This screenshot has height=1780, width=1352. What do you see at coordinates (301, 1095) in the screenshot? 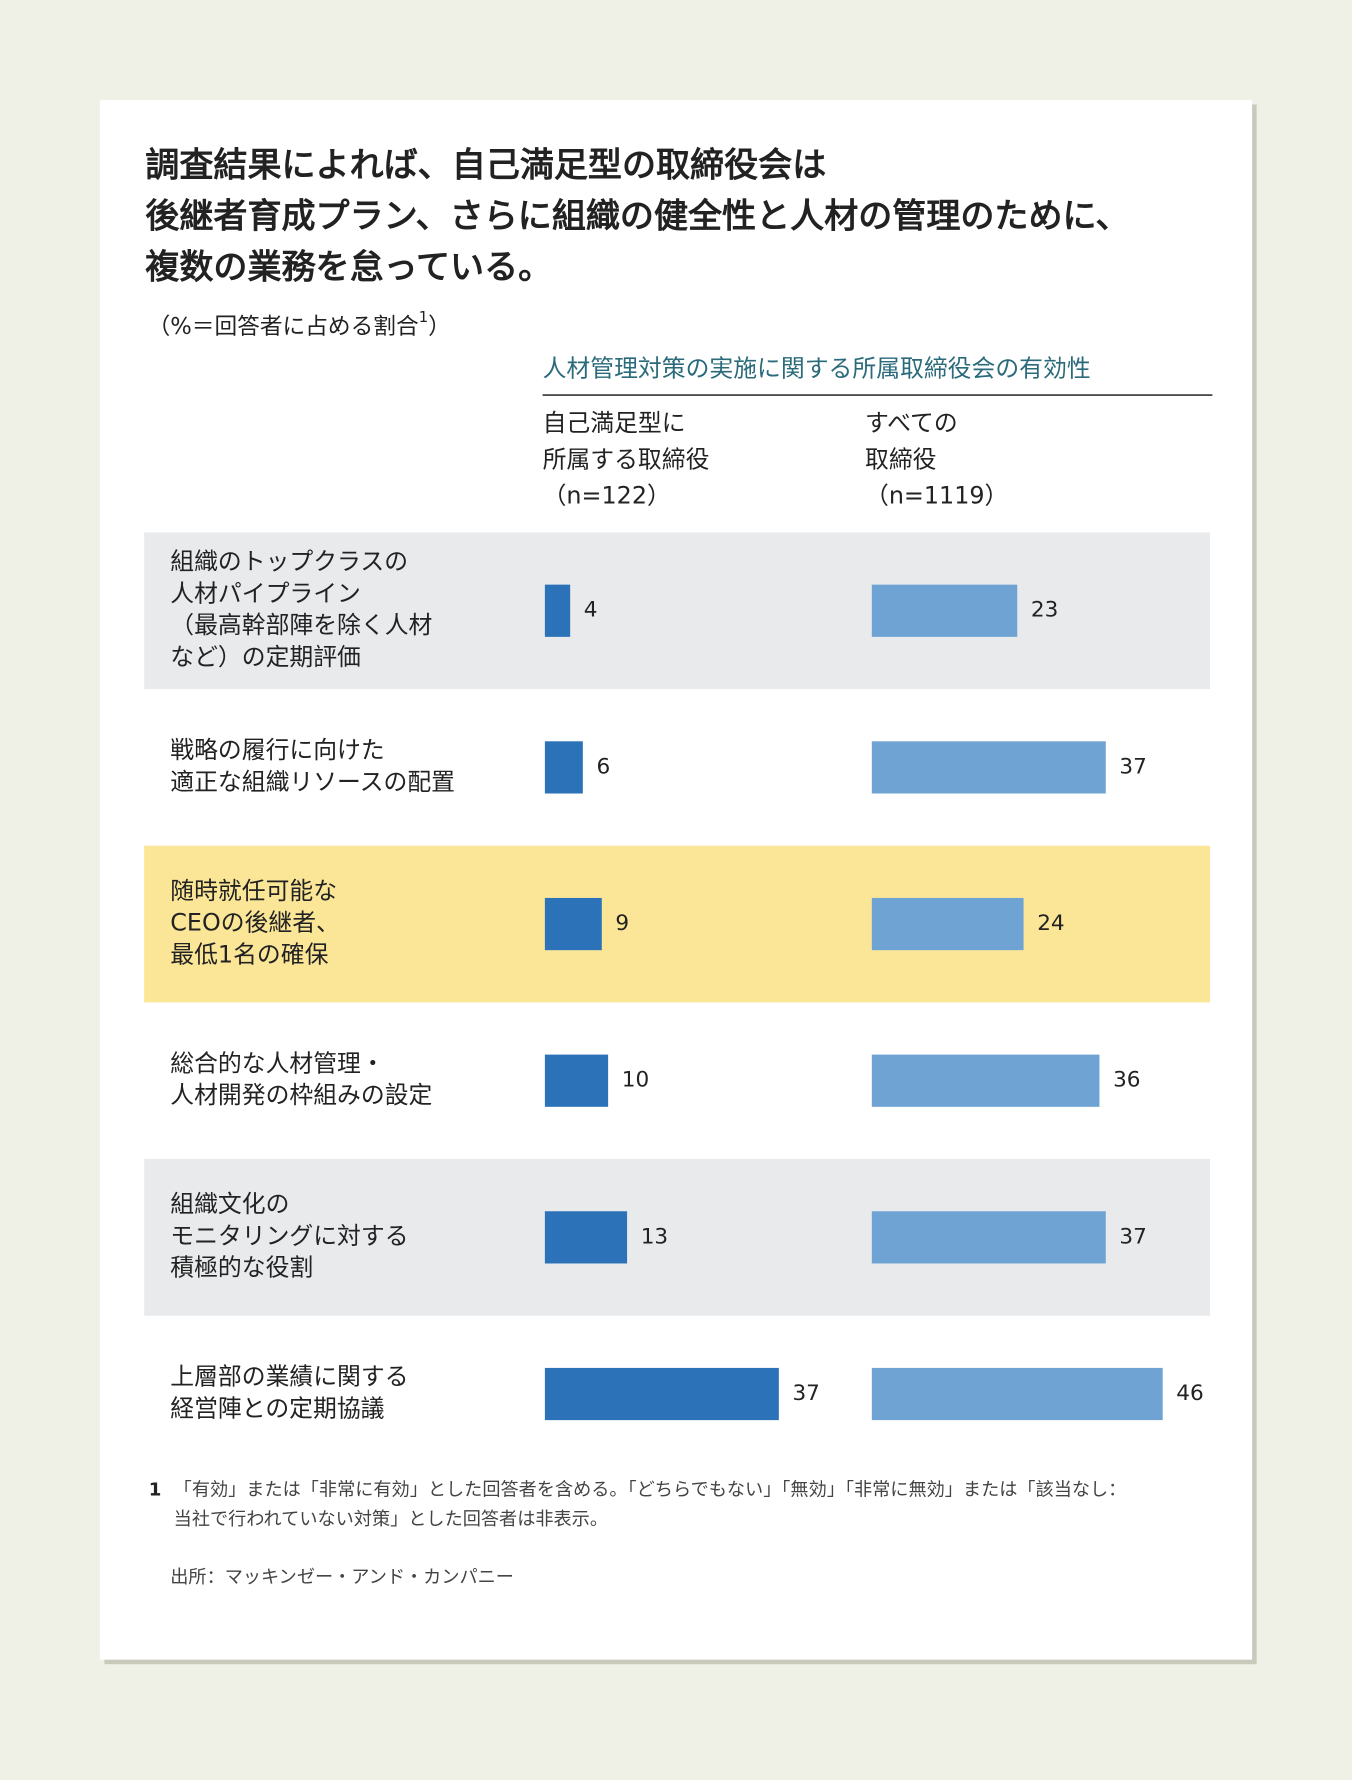
I see `category-label: 人材開発の枠組みの設定` at bounding box center [301, 1095].